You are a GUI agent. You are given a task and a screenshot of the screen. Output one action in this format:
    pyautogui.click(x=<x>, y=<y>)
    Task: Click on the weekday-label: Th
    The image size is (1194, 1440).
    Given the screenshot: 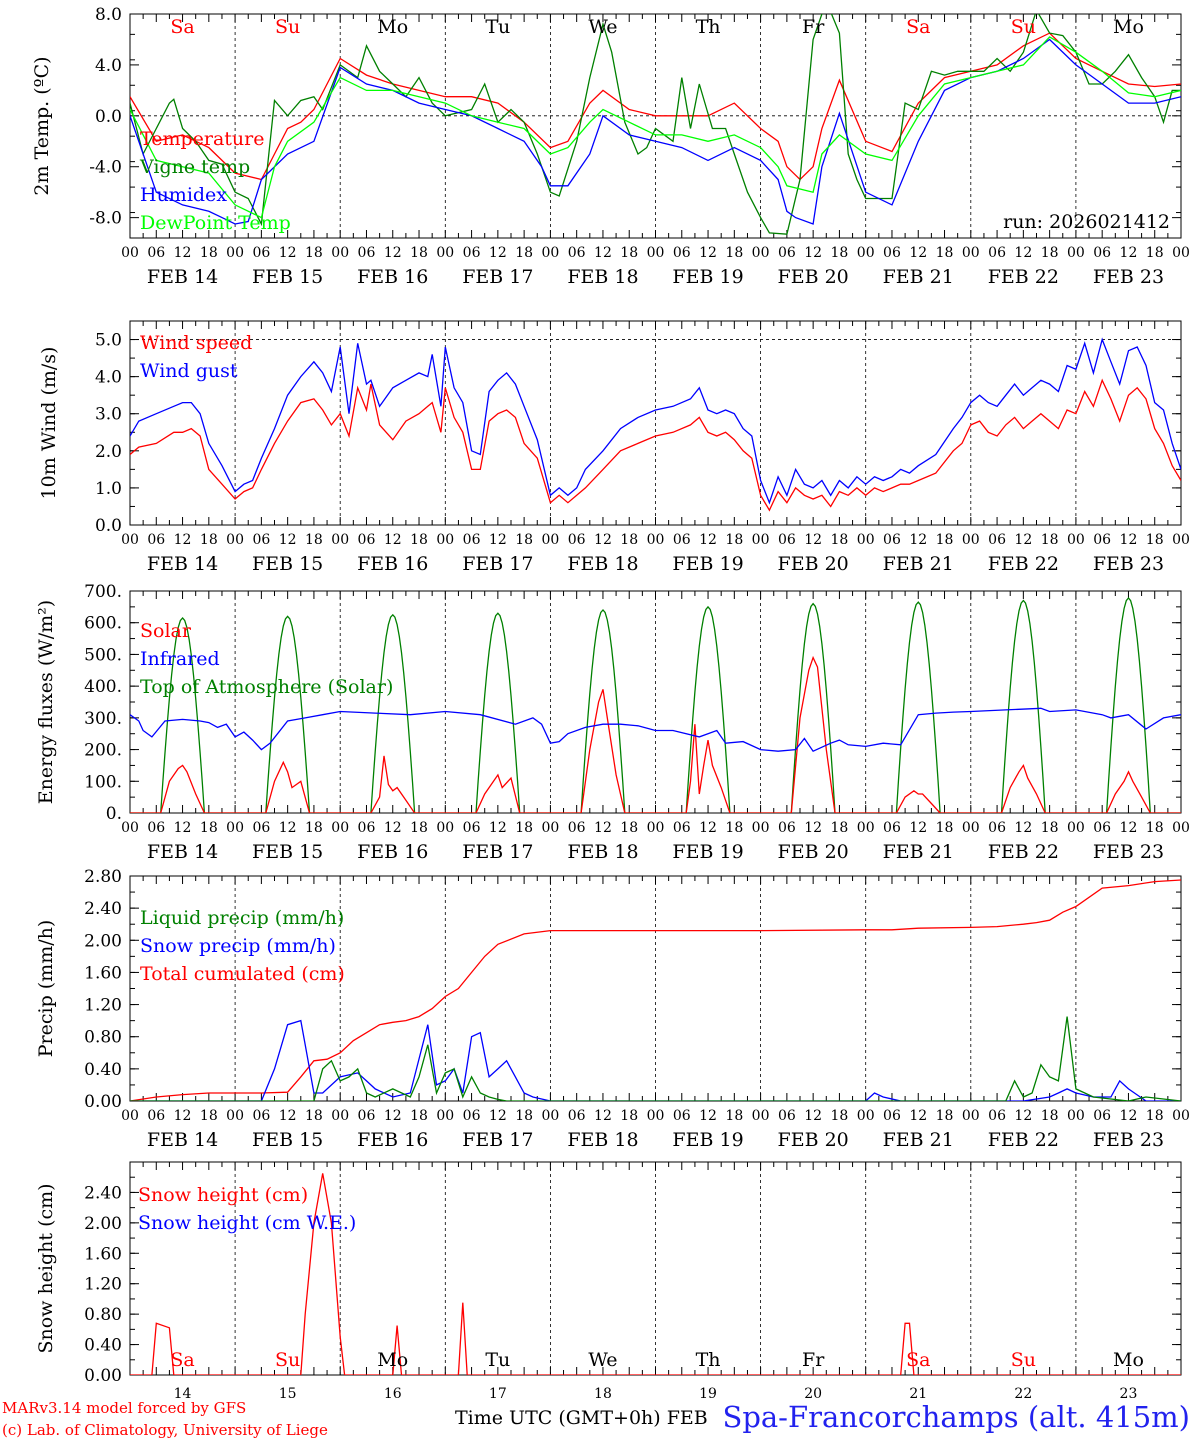 What is the action you would take?
    pyautogui.click(x=708, y=1360)
    